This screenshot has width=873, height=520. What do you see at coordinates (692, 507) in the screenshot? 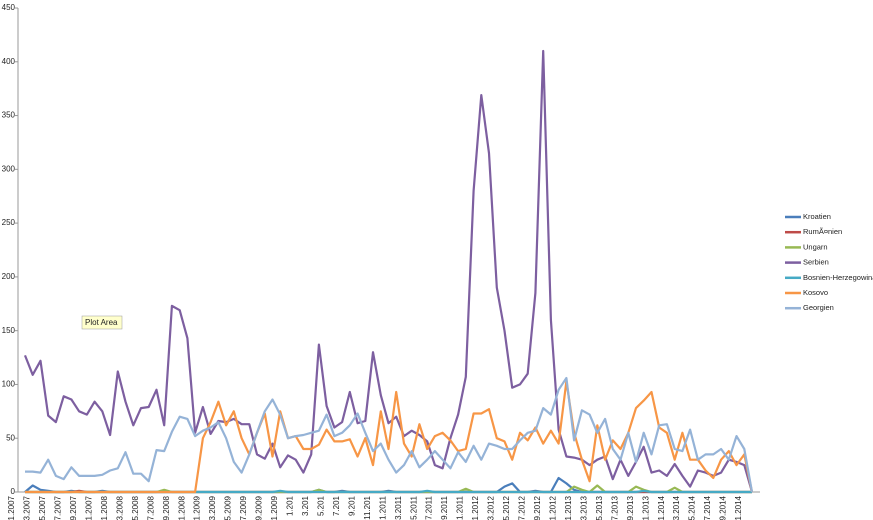
I see `x-tick-label: 5.2014` at bounding box center [692, 507].